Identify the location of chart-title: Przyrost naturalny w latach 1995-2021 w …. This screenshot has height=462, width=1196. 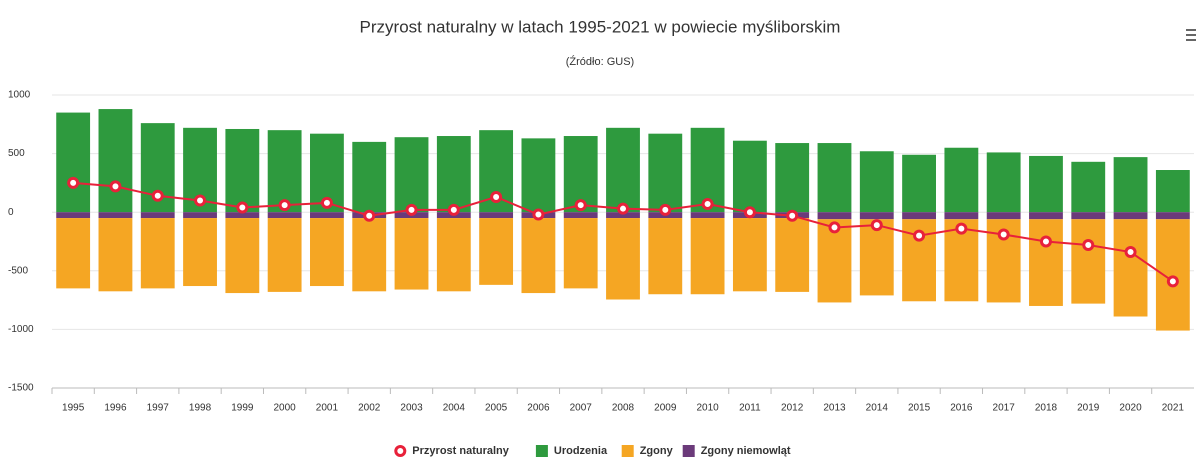
(600, 26).